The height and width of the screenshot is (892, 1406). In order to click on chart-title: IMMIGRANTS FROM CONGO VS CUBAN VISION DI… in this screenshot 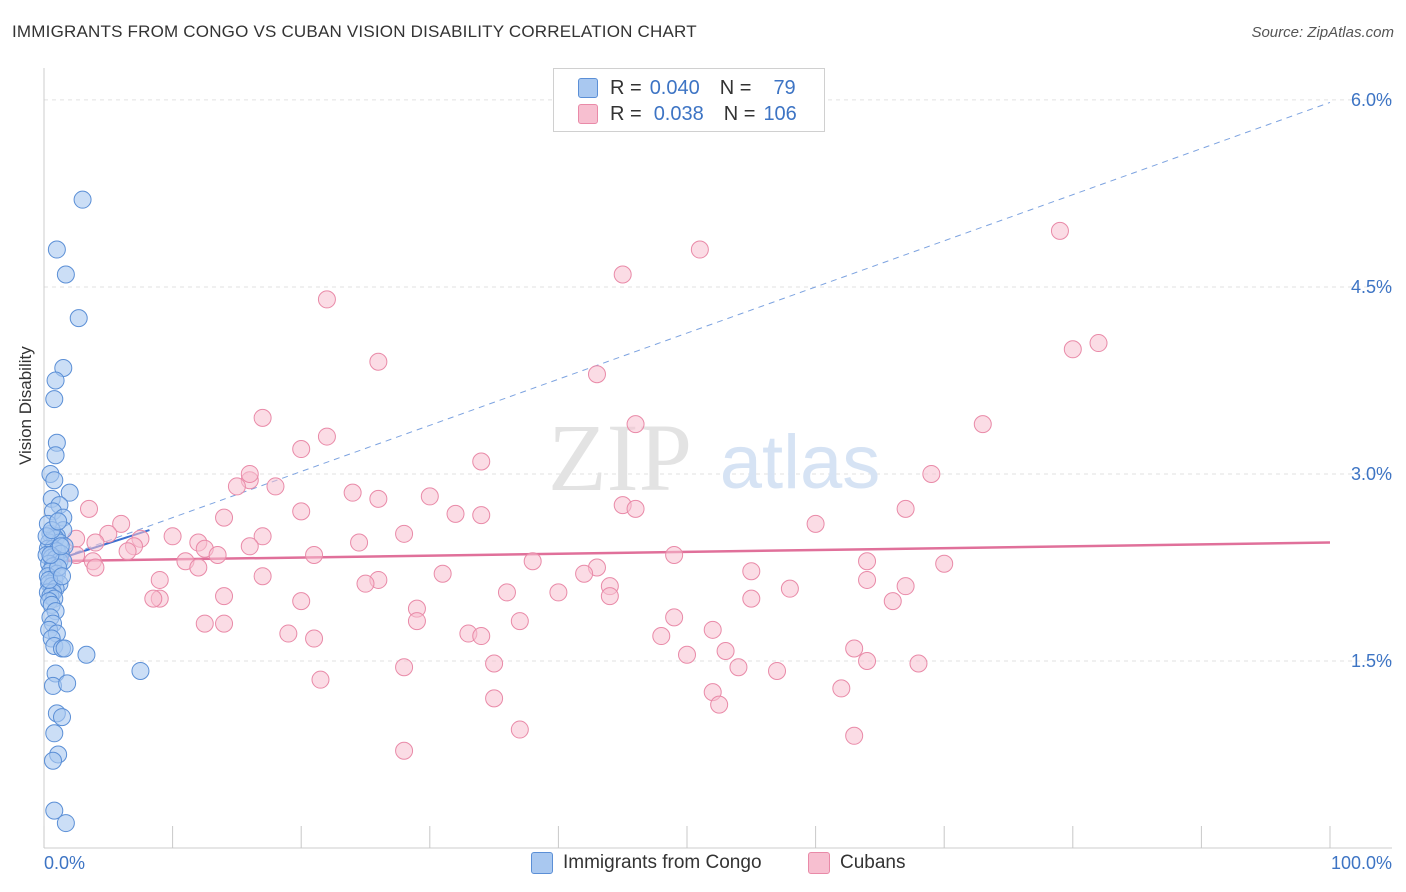, I will do `click(354, 31)`.